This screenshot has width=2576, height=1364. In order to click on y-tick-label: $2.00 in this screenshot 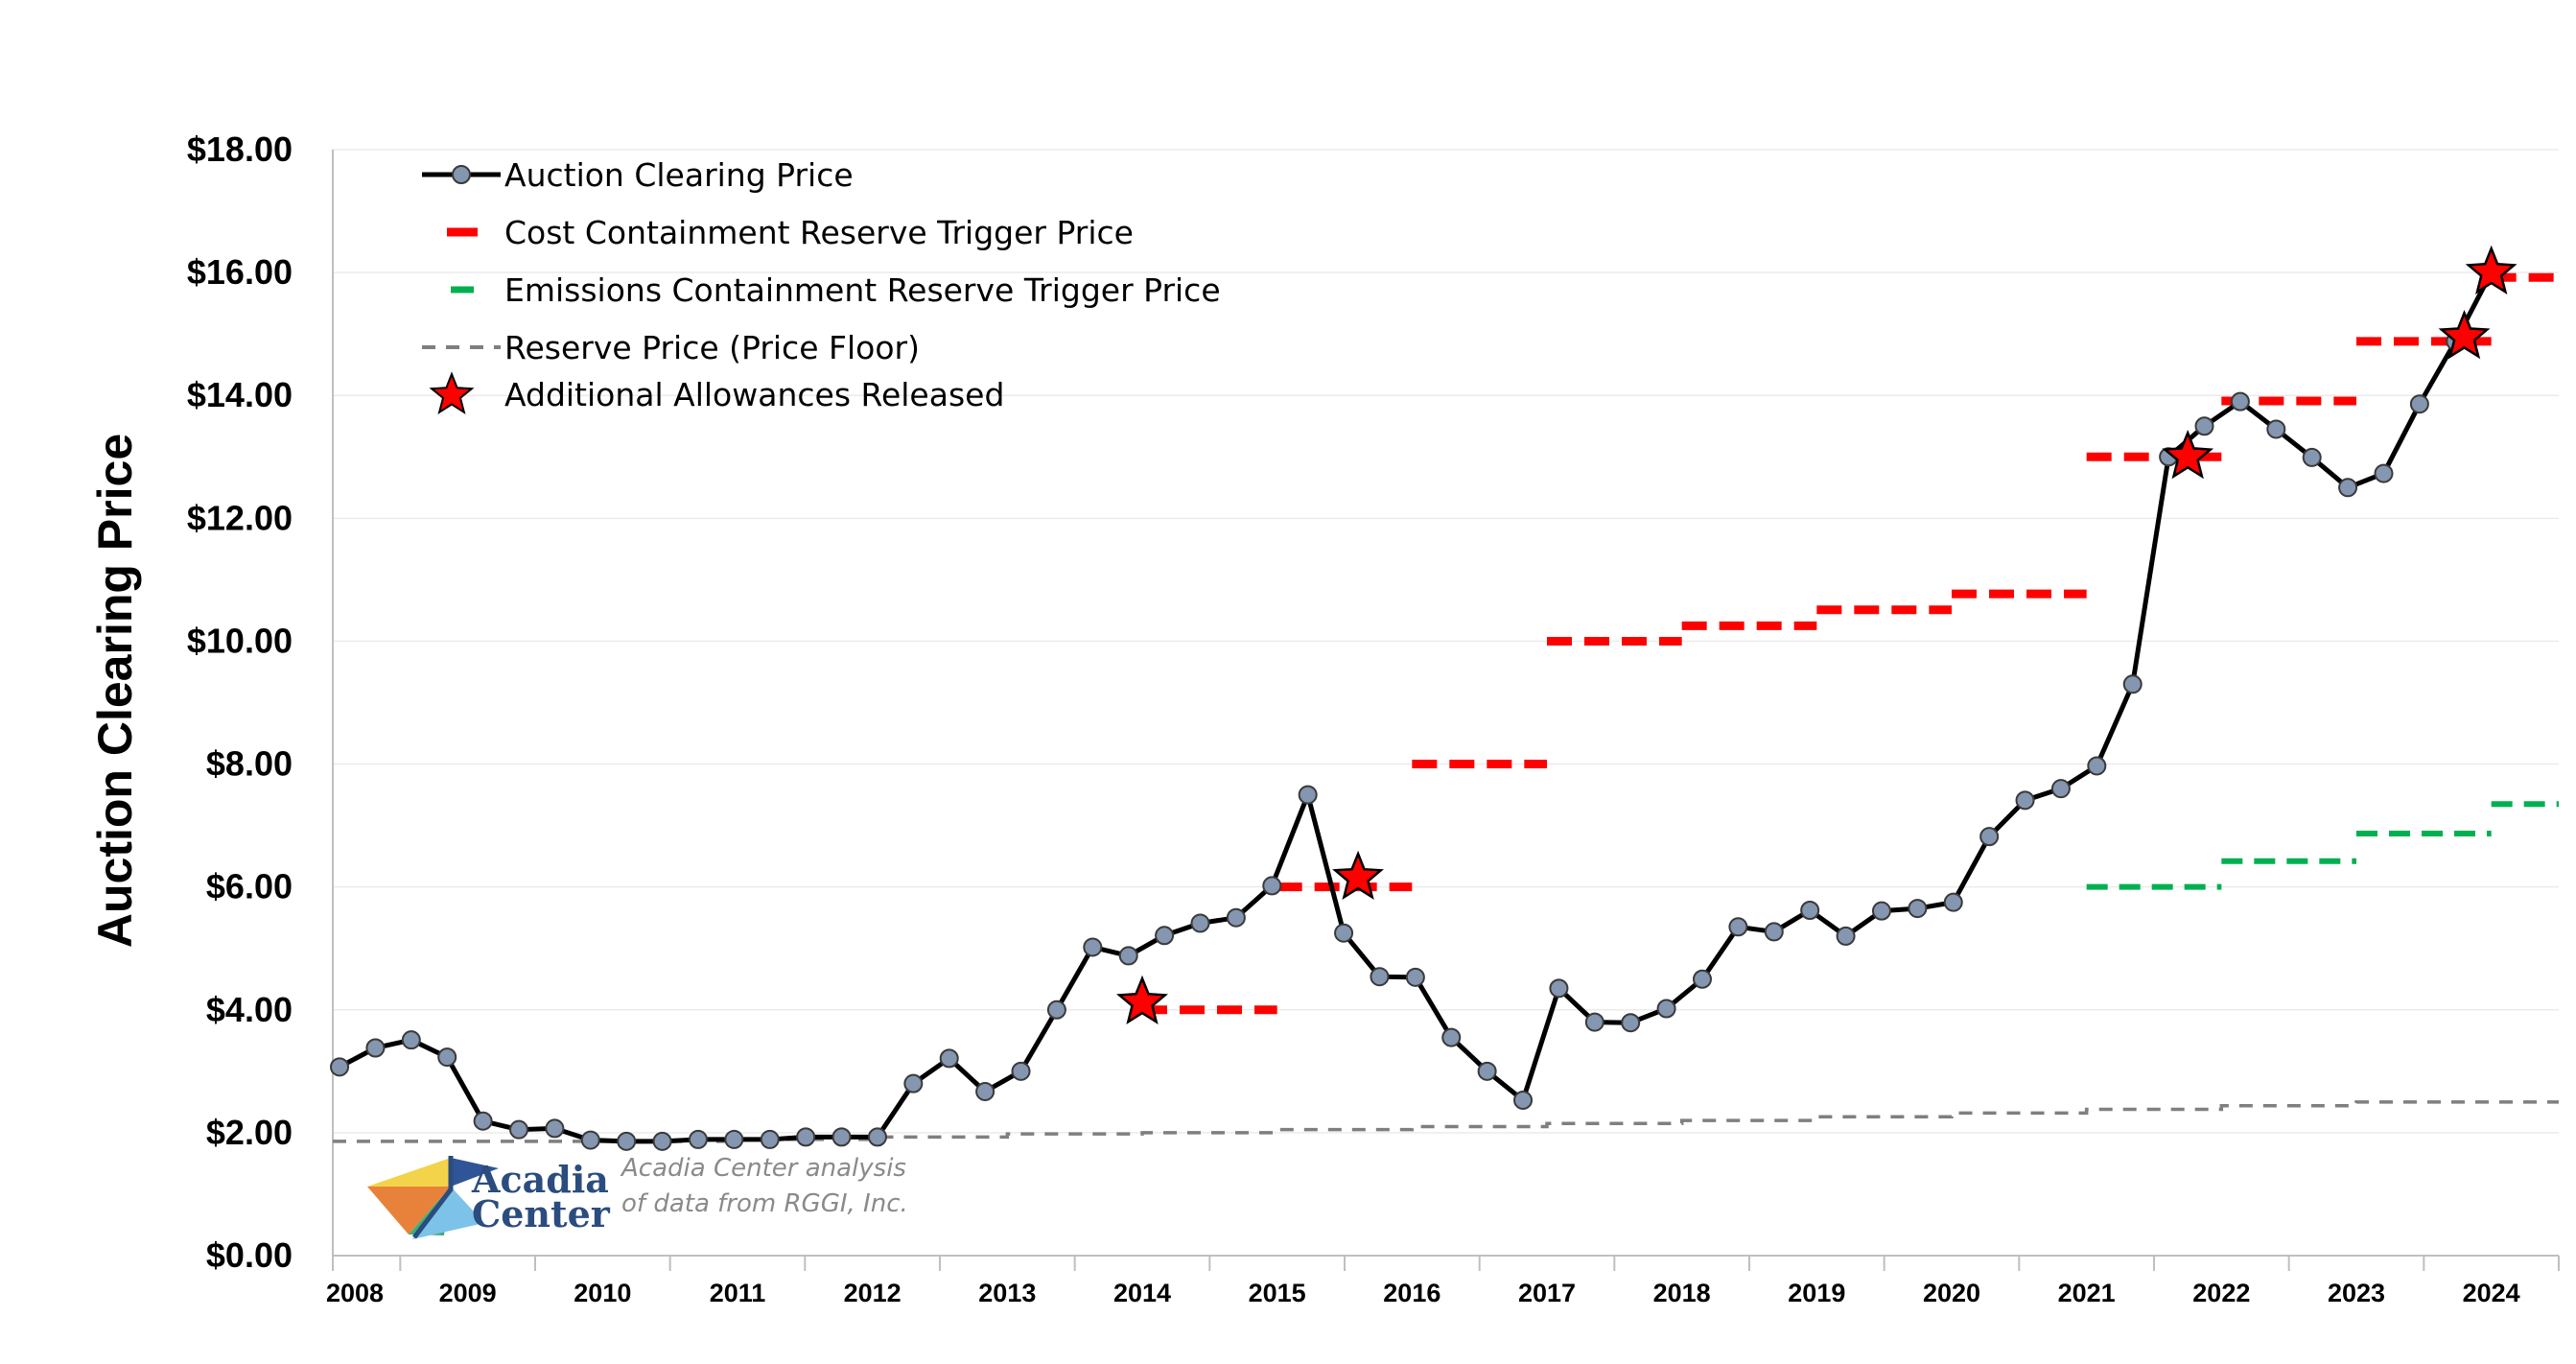, I will do `click(249, 1132)`.